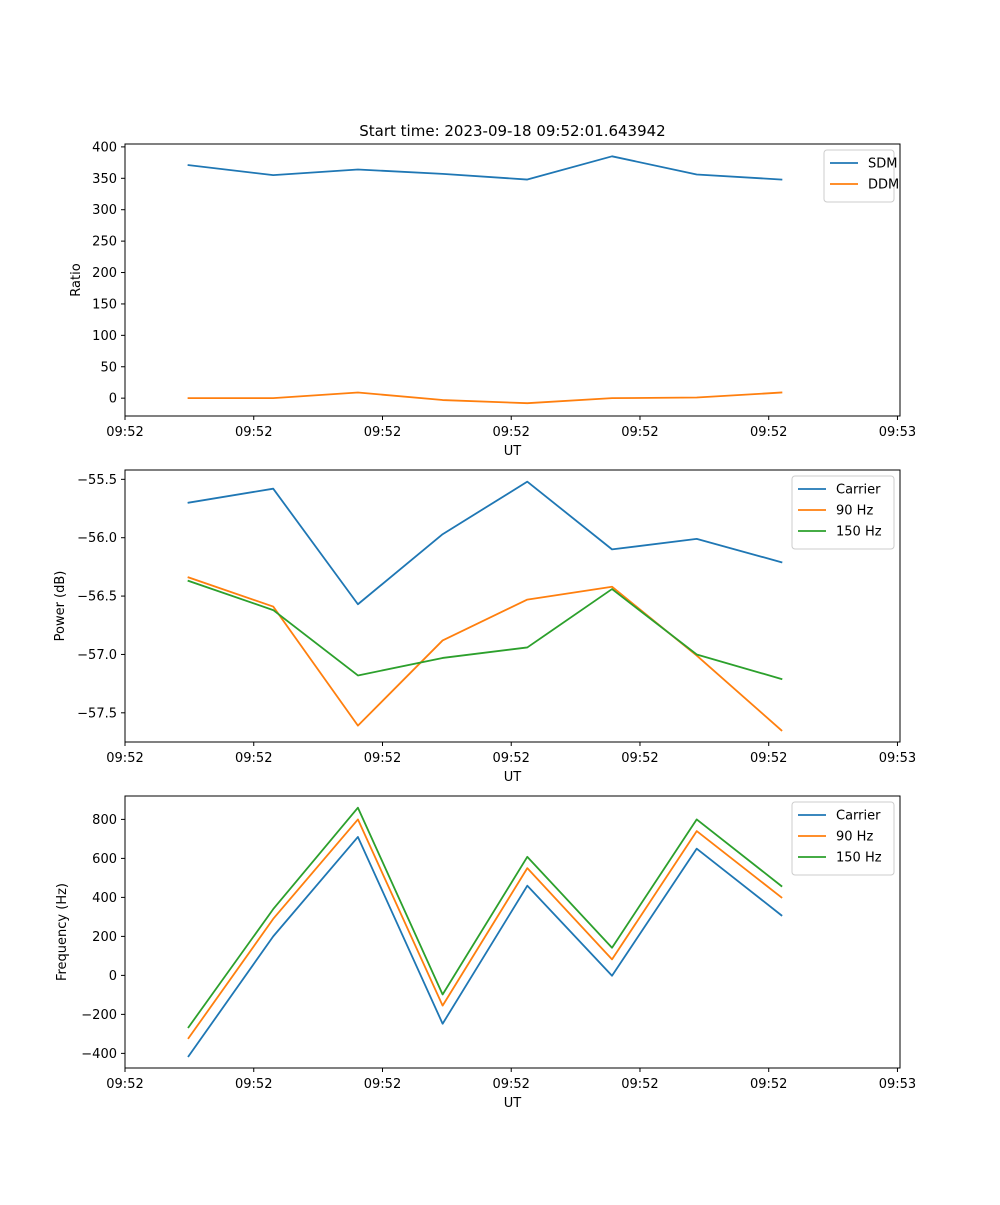  Describe the element at coordinates (60, 606) in the screenshot. I see `y-axis-label: Power (dB)` at that location.